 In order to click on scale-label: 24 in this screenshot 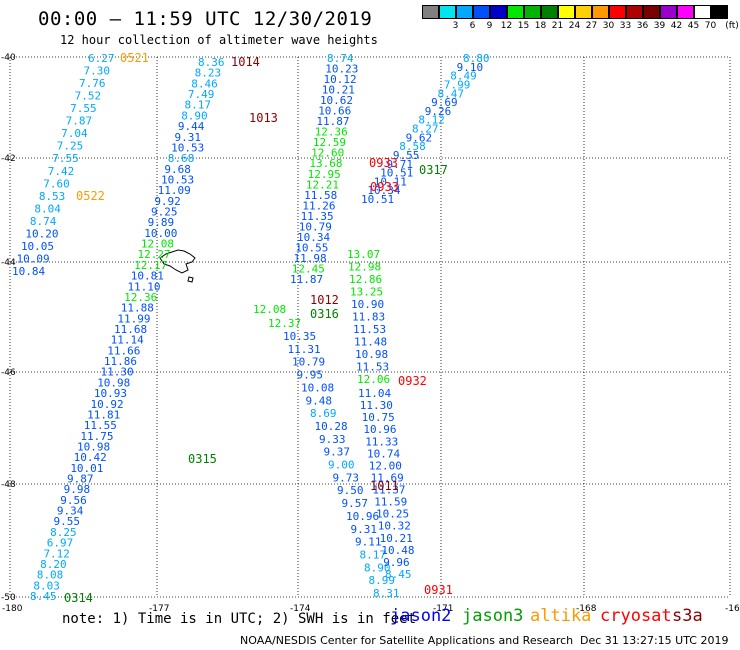, I will do `click(574, 26)`.